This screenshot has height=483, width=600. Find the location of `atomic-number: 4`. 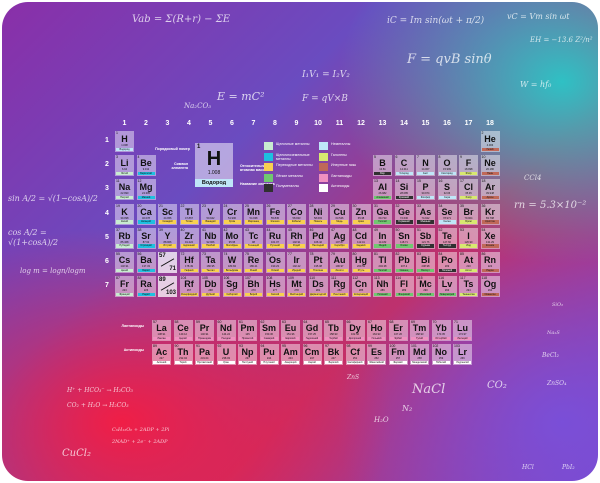

atomic-number: 4 is located at coordinates (138, 157).